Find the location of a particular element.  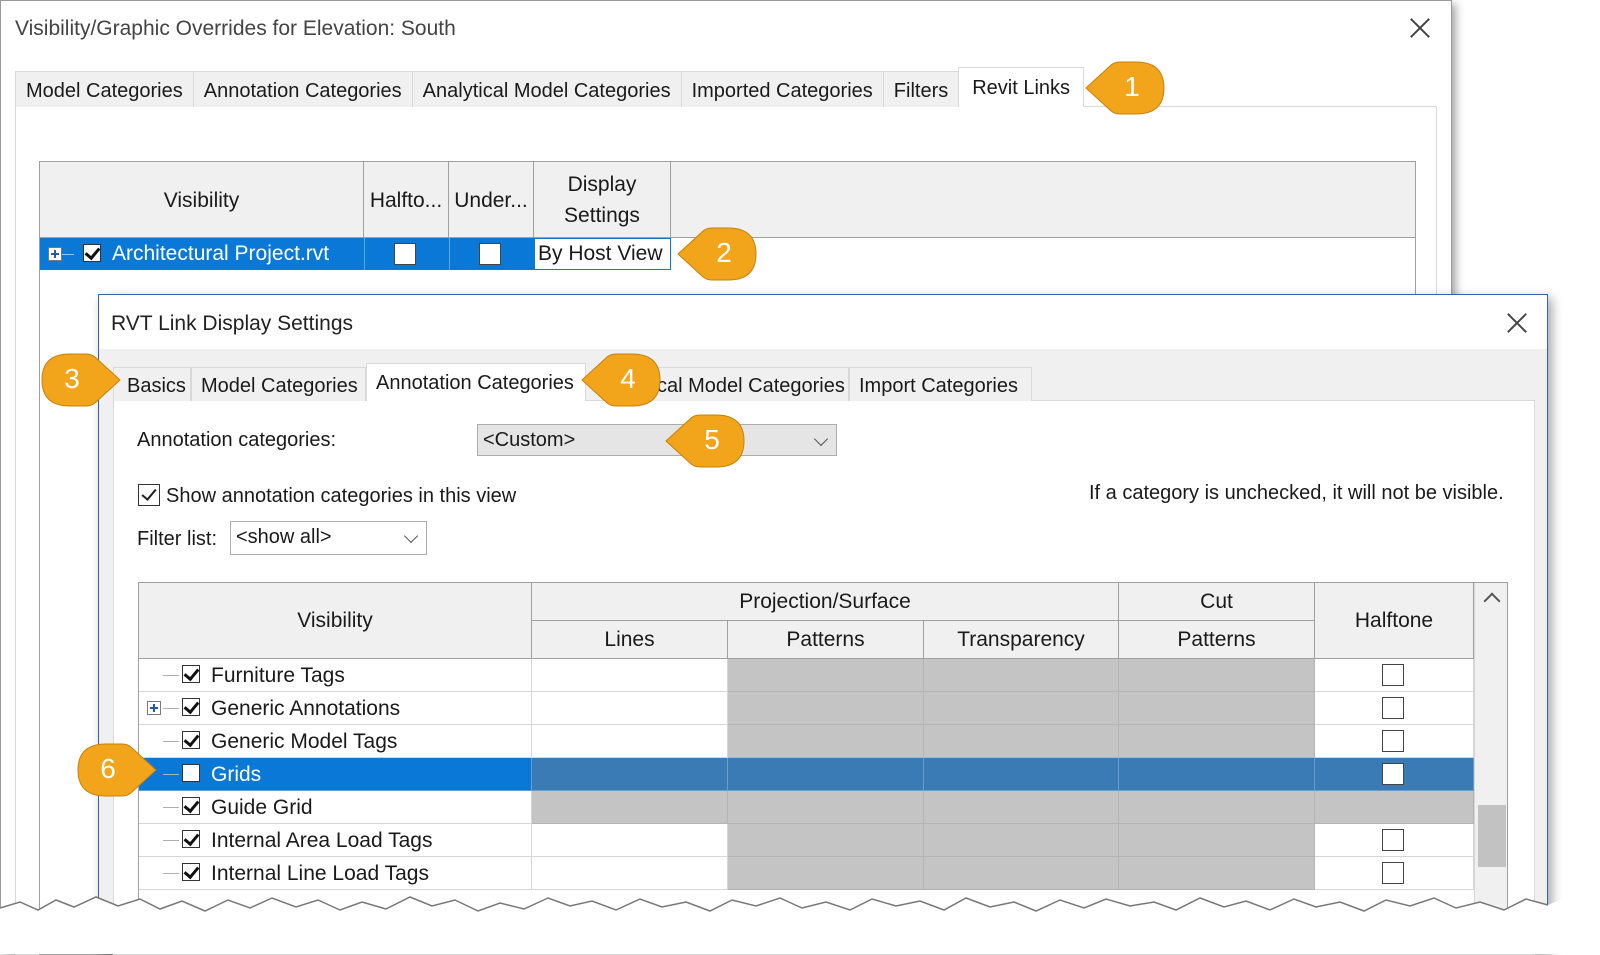

annotation-categories-dropdown: <Custom> is located at coordinates (657, 440).